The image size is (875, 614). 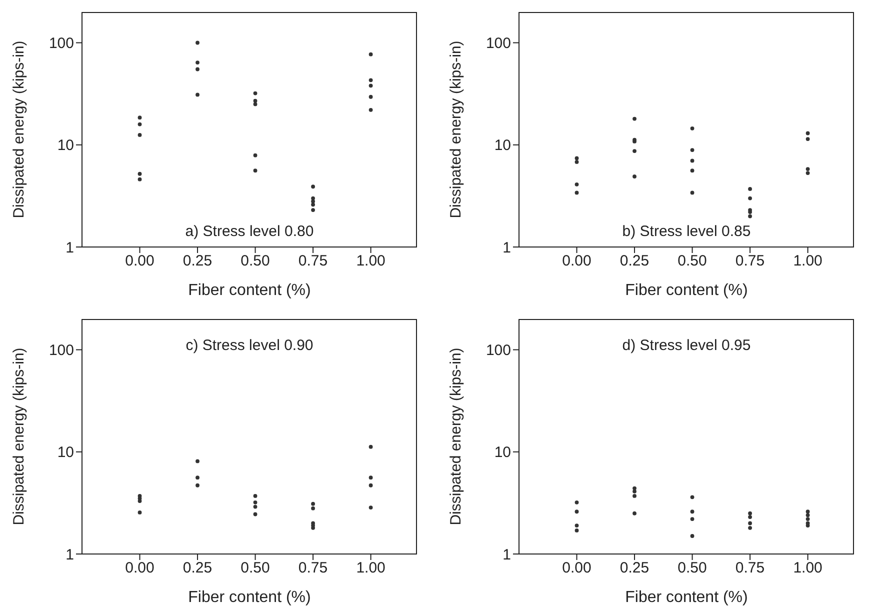 What do you see at coordinates (686, 345) in the screenshot?
I see `annotation: d) Stress level 0.95` at bounding box center [686, 345].